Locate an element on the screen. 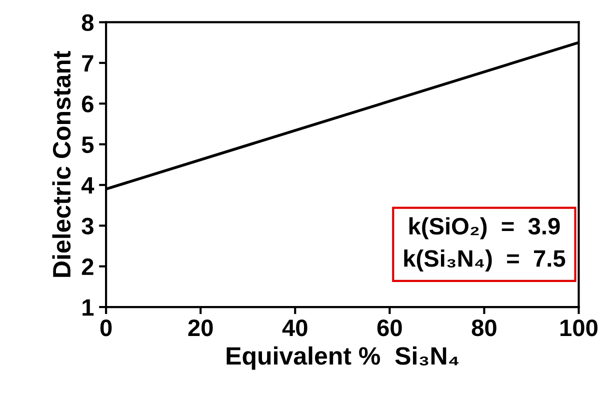 The image size is (606, 404). y-axis-title: Dielectric Constant is located at coordinates (61, 164).